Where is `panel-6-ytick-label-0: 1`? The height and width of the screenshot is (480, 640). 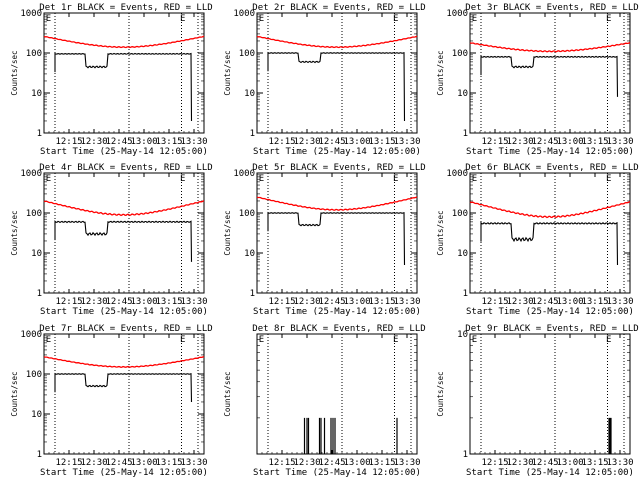
panel-6-ytick-label-0: 1 is located at coordinates (465, 294).